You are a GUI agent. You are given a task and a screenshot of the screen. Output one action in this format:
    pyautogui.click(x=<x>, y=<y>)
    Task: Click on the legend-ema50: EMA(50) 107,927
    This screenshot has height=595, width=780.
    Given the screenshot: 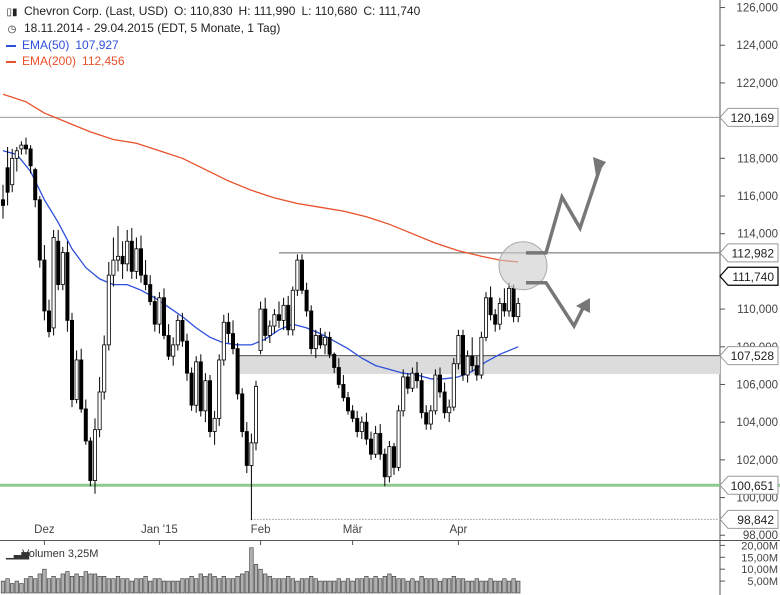 What is the action you would take?
    pyautogui.click(x=65, y=45)
    